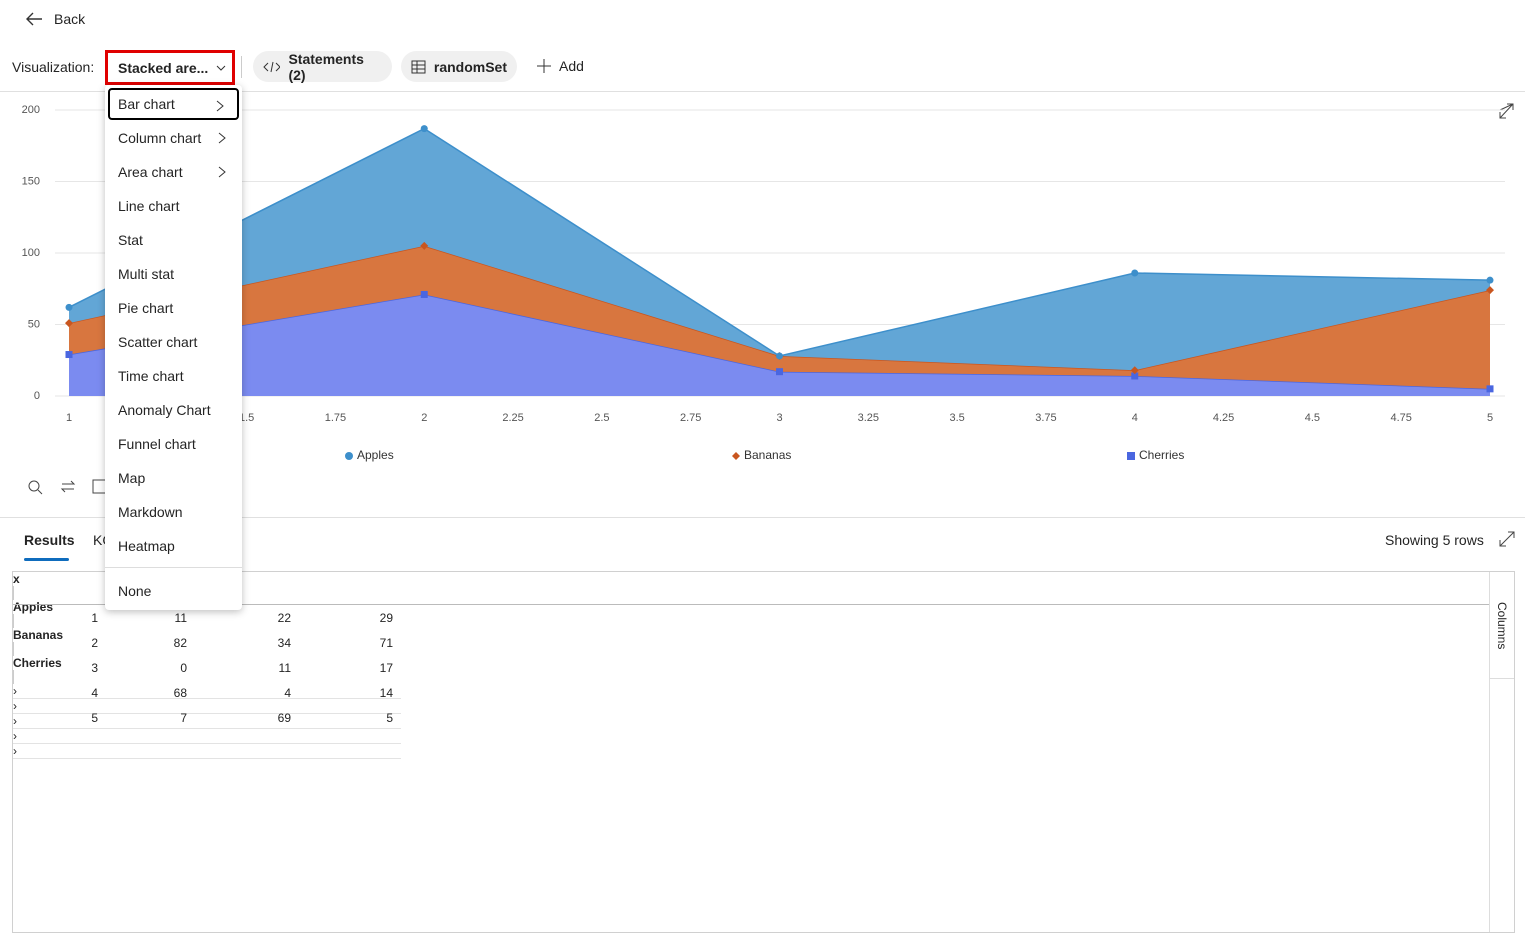 The image size is (1525, 939). I want to click on legend-label: Apples, so click(375, 455).